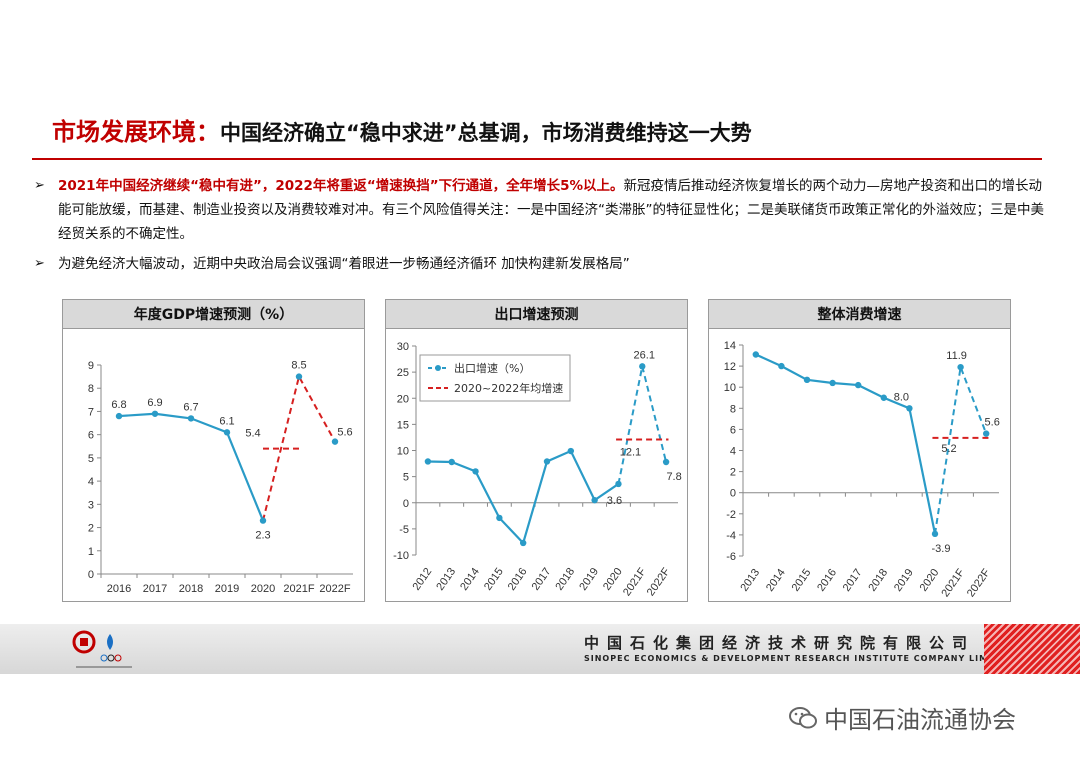 Image resolution: width=1080 pixels, height=763 pixels. Describe the element at coordinates (91, 482) in the screenshot. I see `y-tick-label: 4` at that location.